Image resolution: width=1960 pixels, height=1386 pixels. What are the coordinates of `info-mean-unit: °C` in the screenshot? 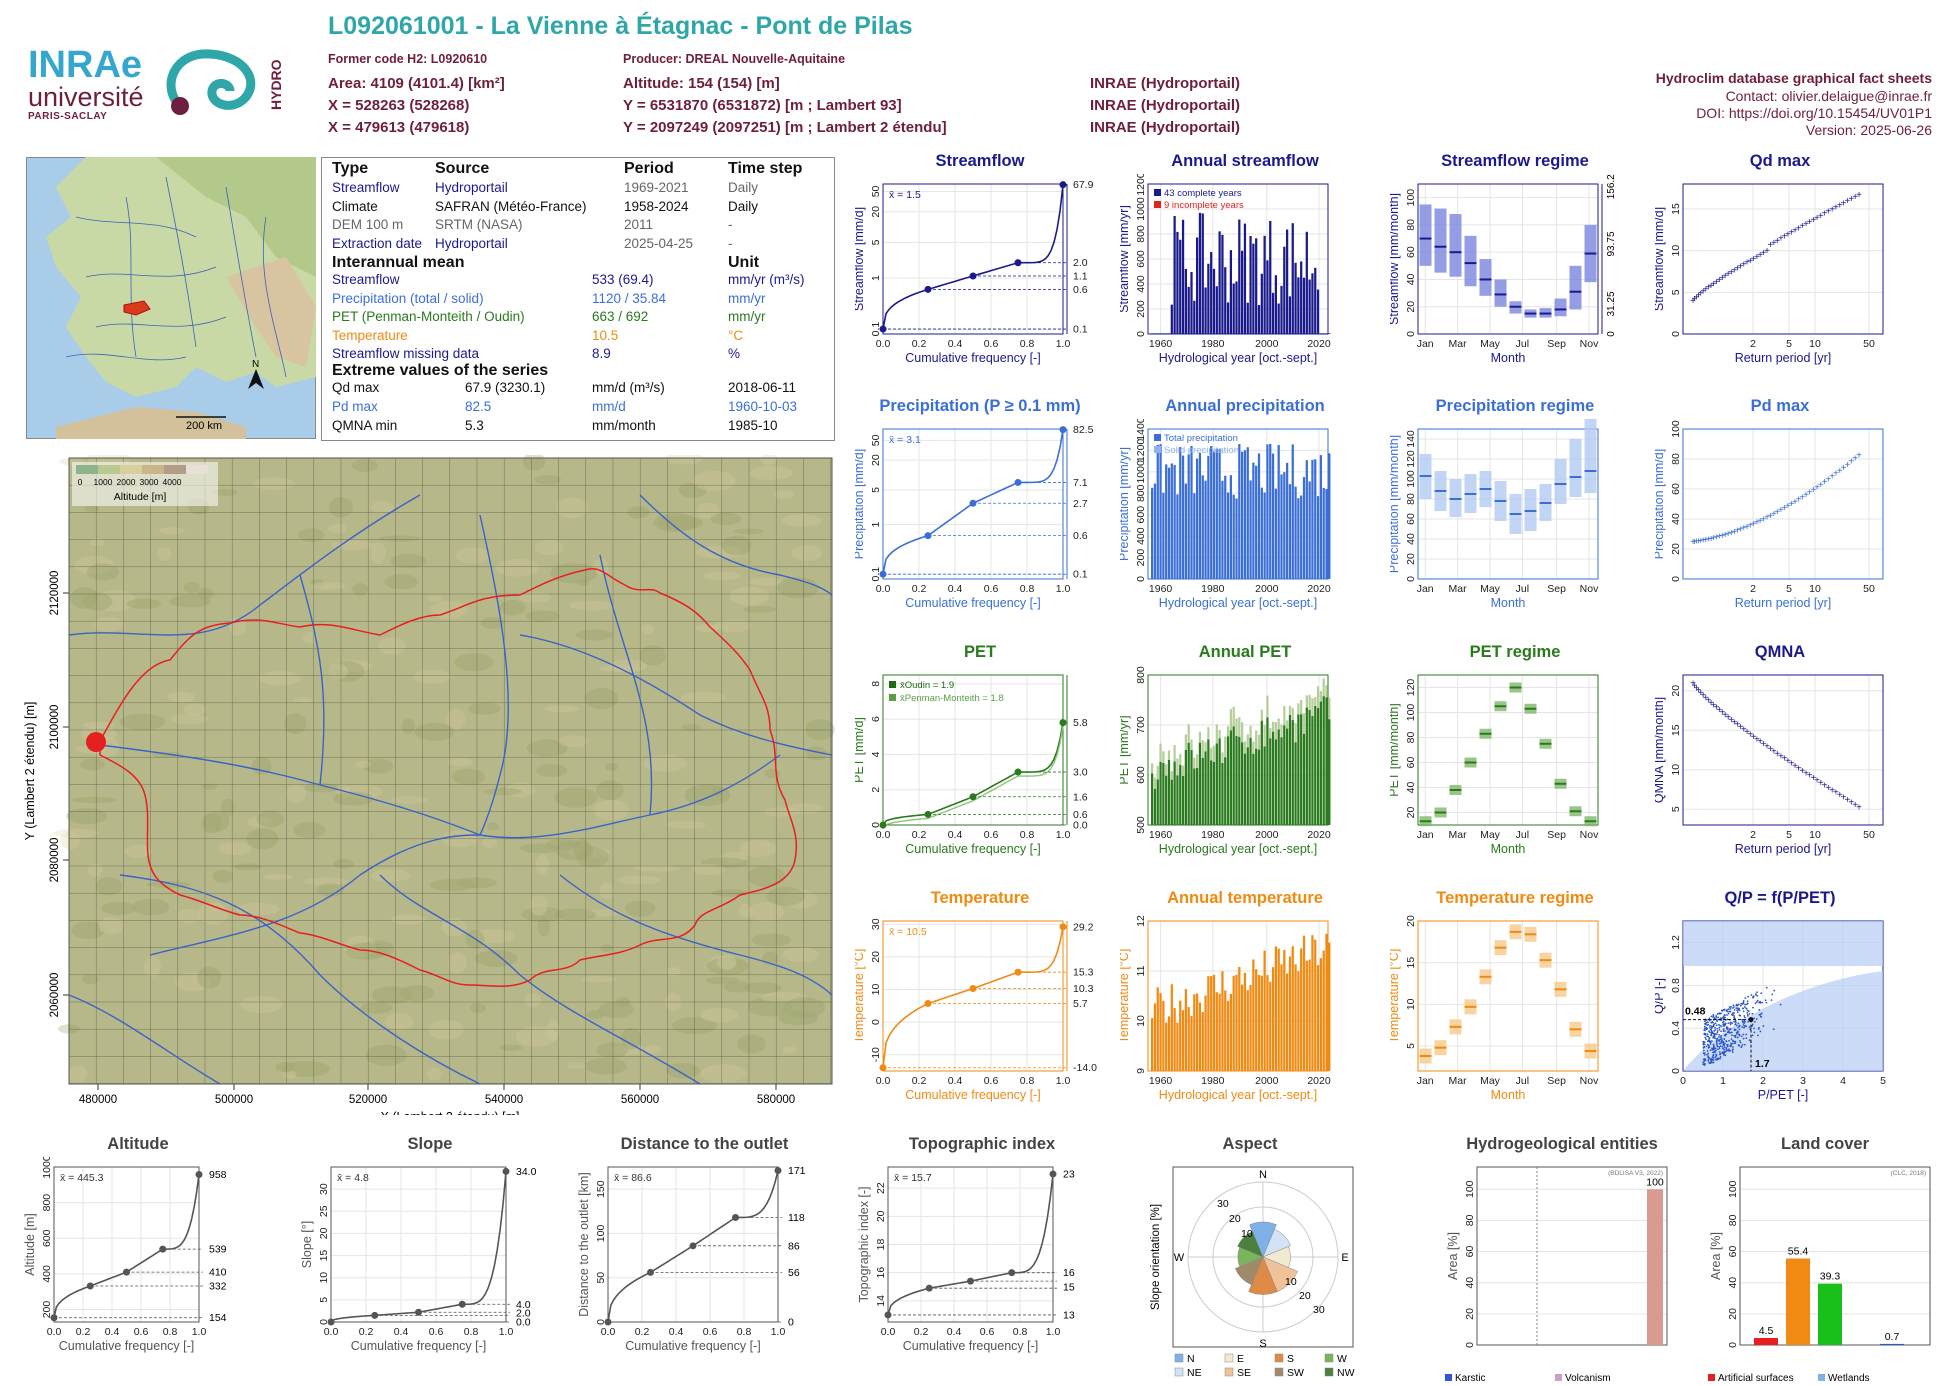 It's located at (736, 335).